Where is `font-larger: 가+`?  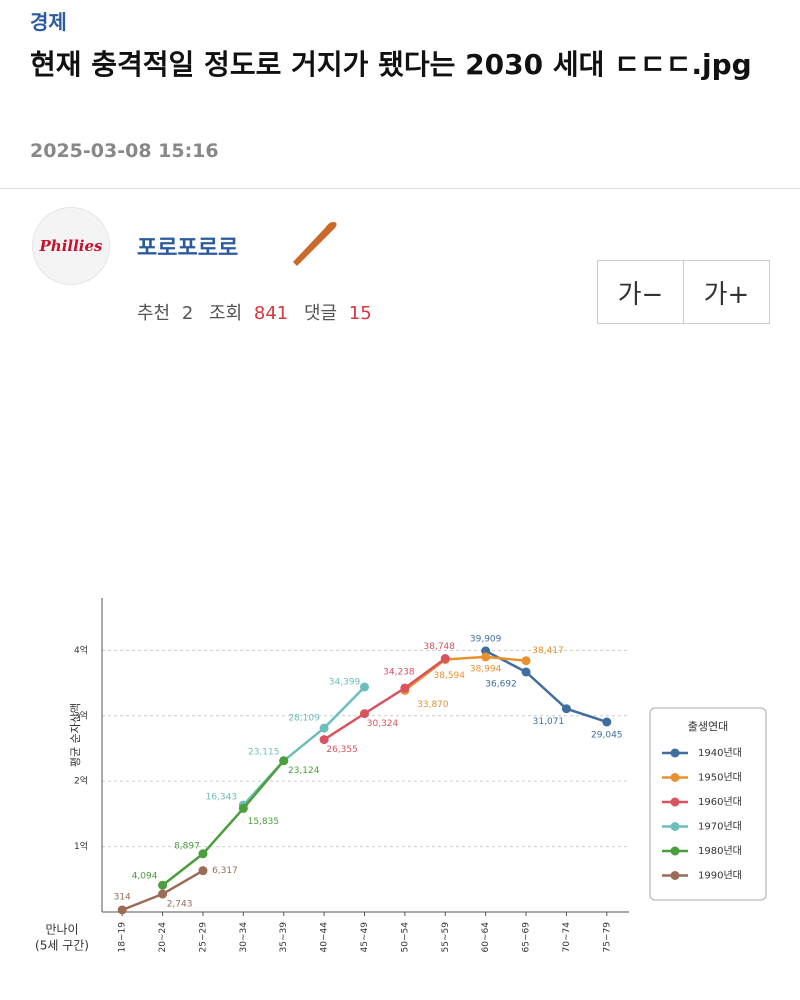 font-larger: 가+ is located at coordinates (726, 292).